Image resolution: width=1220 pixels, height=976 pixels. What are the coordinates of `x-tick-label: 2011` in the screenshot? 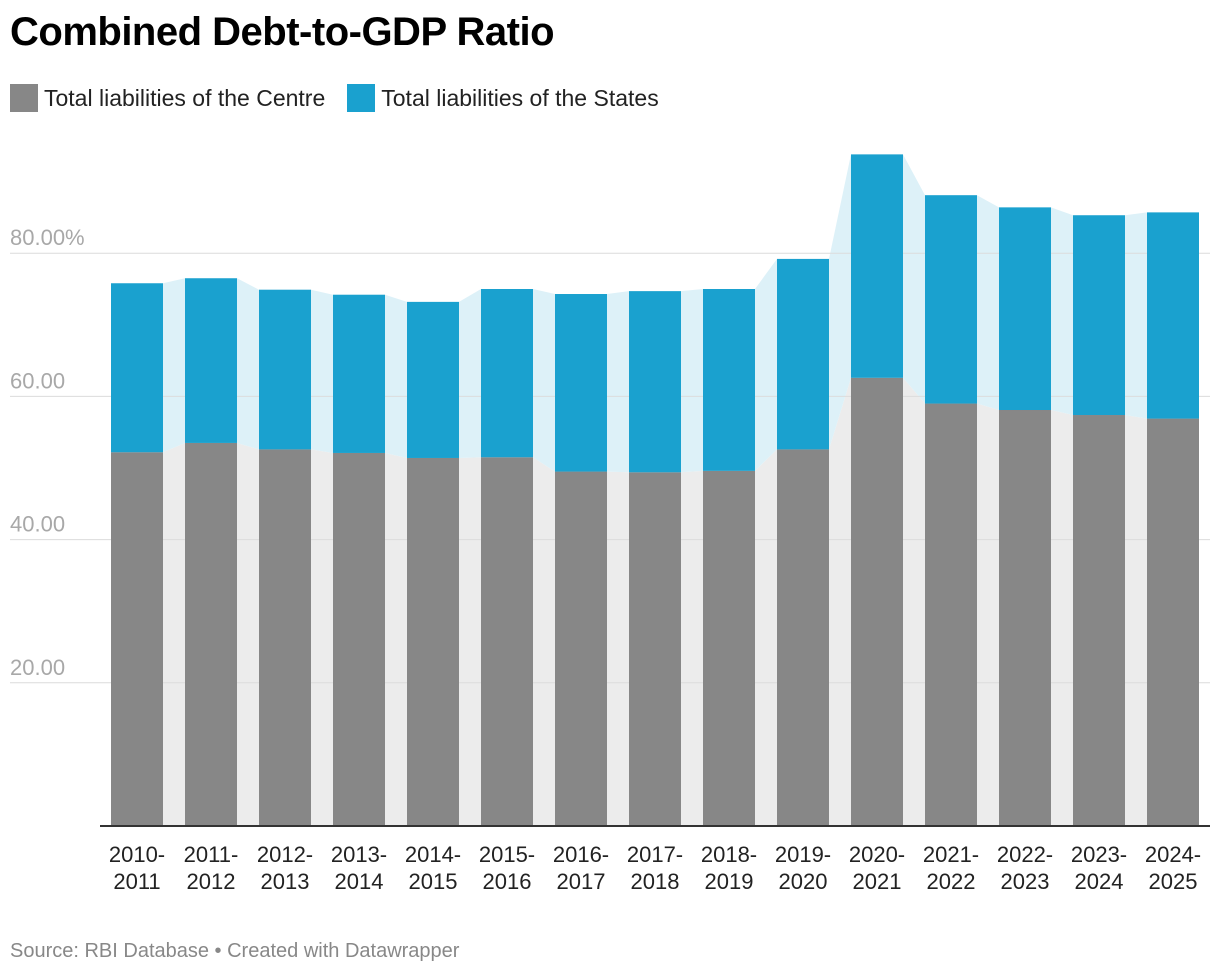 It's located at (136, 881).